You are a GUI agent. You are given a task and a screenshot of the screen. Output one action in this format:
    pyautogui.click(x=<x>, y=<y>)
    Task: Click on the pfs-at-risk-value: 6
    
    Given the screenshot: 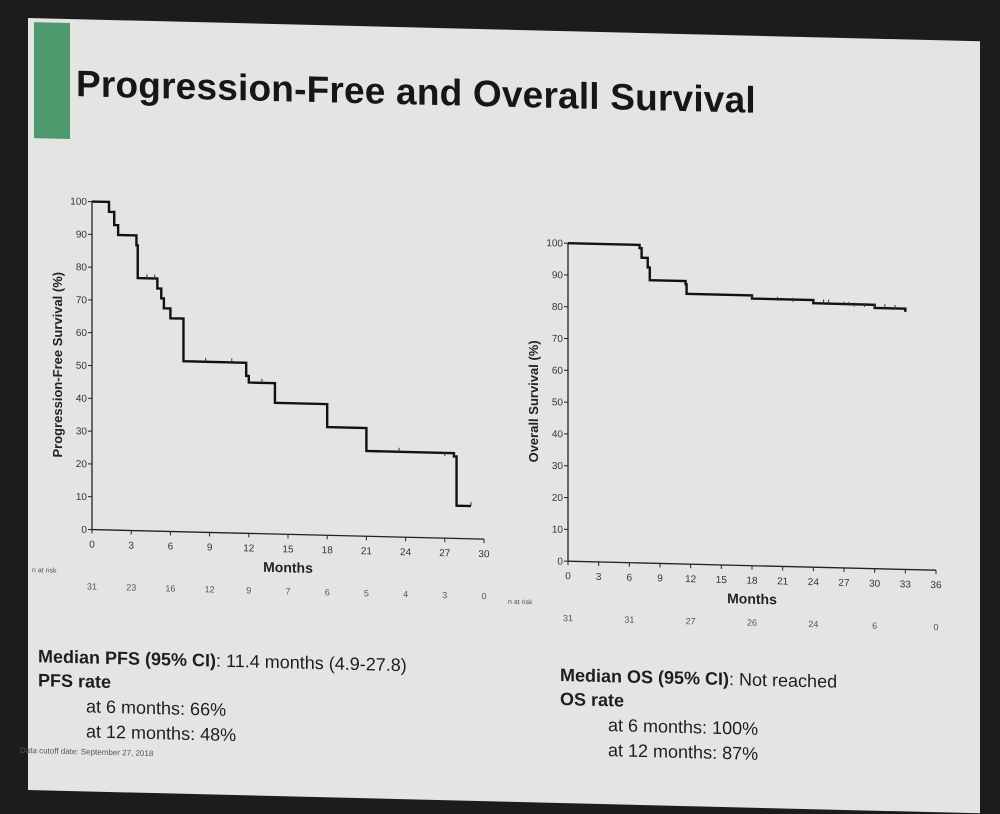 What is the action you would take?
    pyautogui.click(x=327, y=592)
    